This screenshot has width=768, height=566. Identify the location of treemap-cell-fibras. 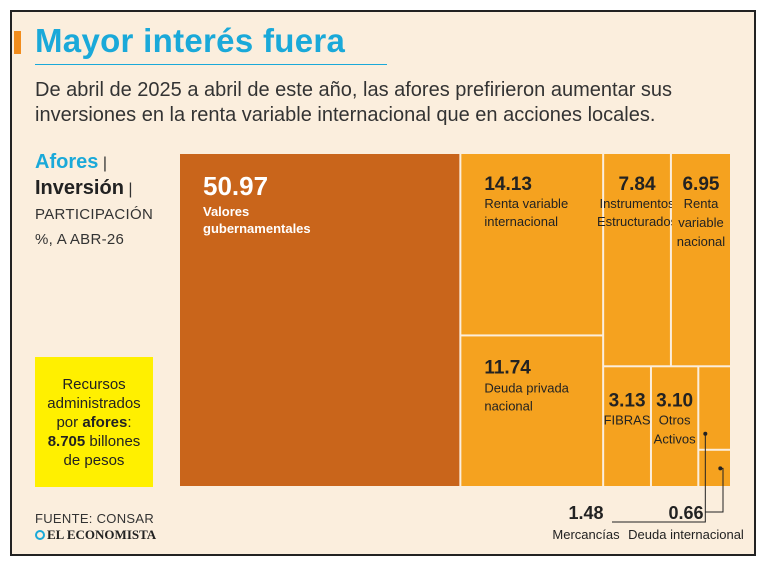
(627, 426).